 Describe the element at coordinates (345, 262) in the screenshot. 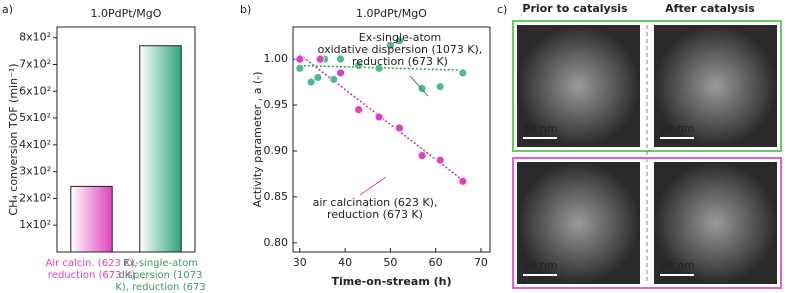

I see `x-tick-label: 40` at that location.